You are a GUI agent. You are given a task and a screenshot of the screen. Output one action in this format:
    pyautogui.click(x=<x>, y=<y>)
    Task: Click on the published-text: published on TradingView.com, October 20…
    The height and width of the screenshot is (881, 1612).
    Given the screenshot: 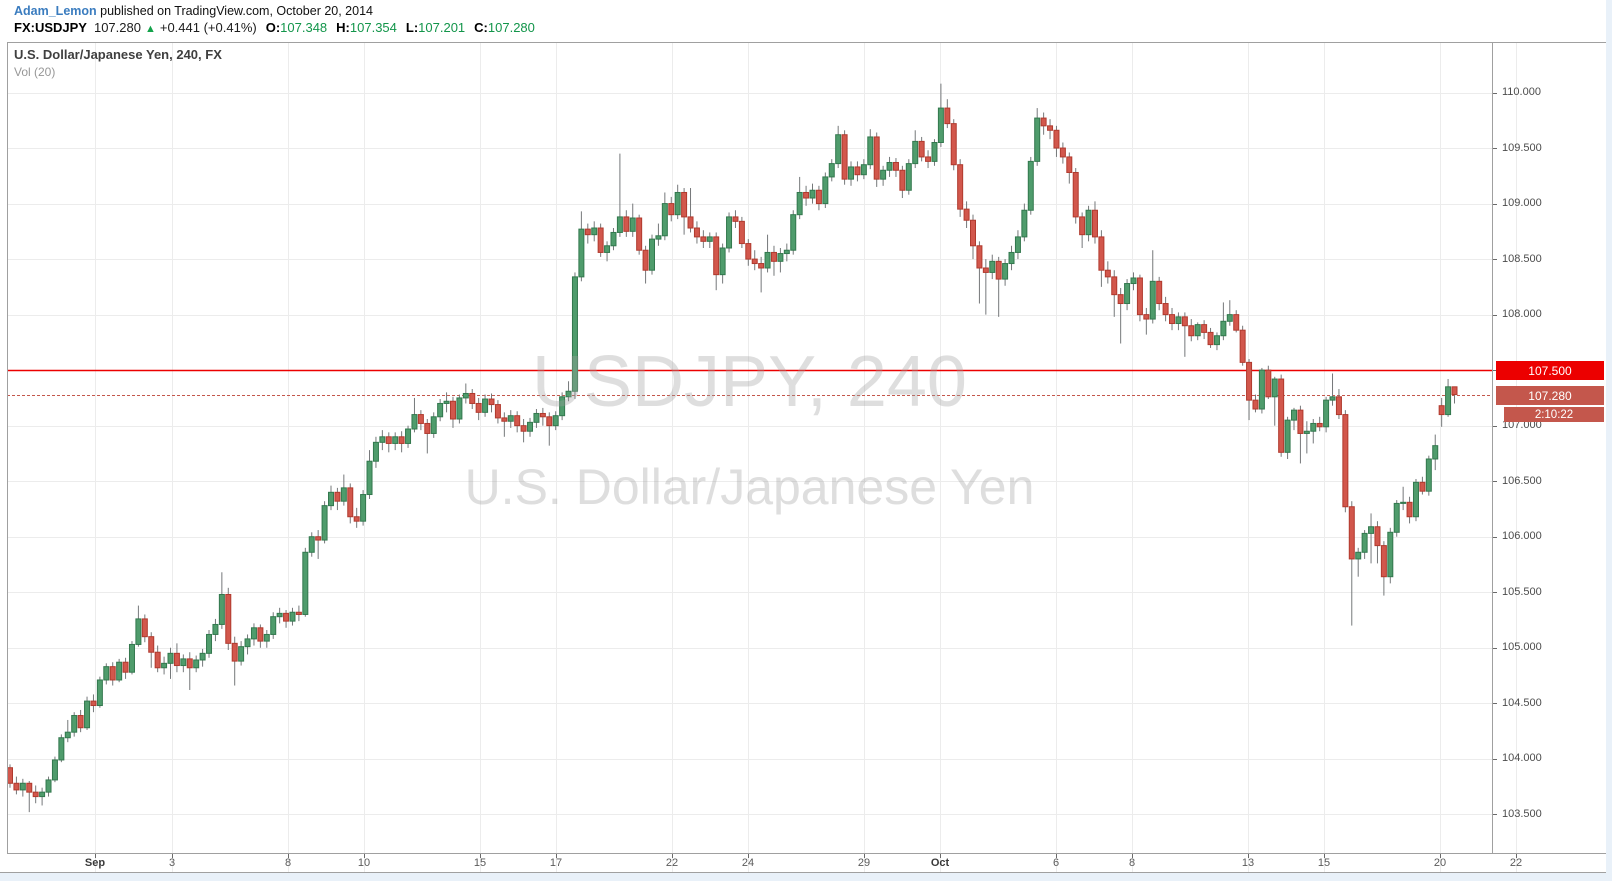 What is the action you would take?
    pyautogui.click(x=234, y=11)
    